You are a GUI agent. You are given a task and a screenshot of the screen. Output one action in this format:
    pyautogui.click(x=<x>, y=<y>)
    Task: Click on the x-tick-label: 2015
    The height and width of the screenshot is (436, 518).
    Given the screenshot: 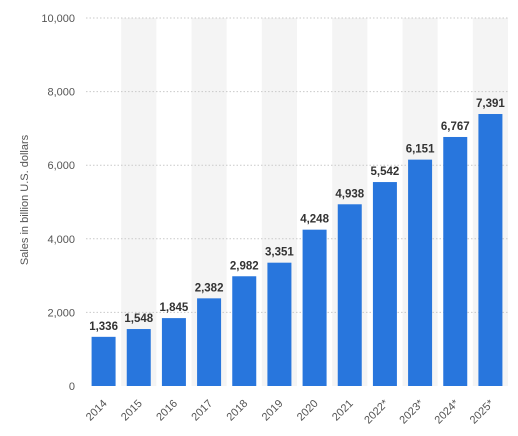 What is the action you would take?
    pyautogui.click(x=132, y=411)
    